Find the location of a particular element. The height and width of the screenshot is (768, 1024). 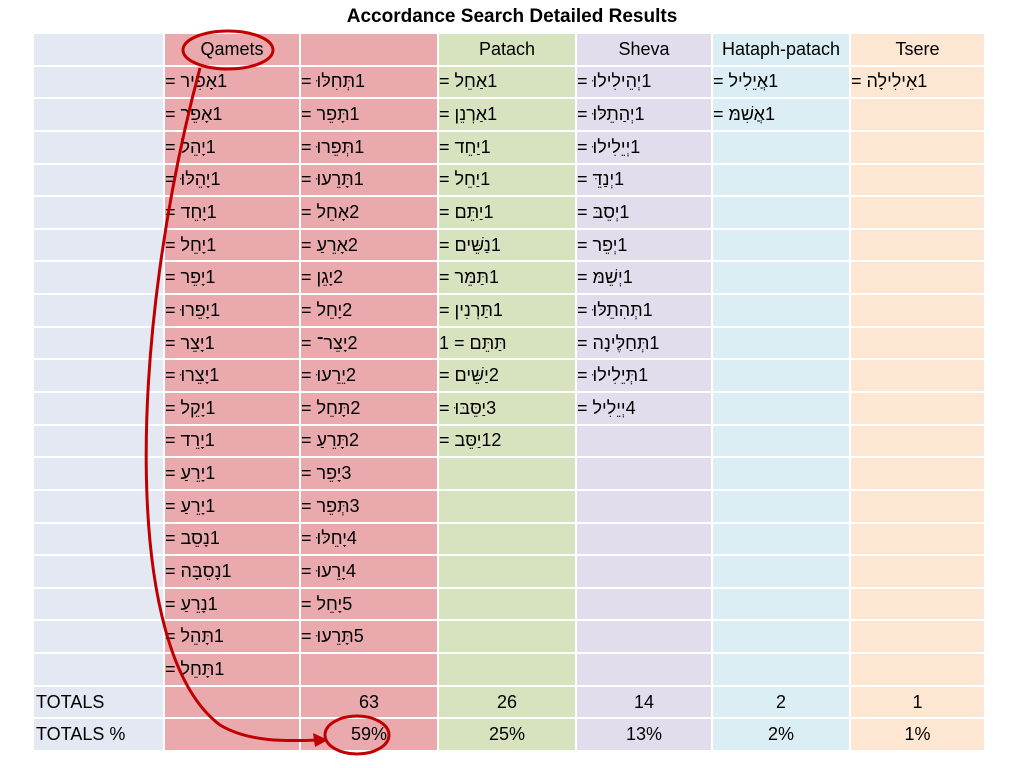

entry-patach: 1יַתֵּם = is located at coordinates (507, 212).